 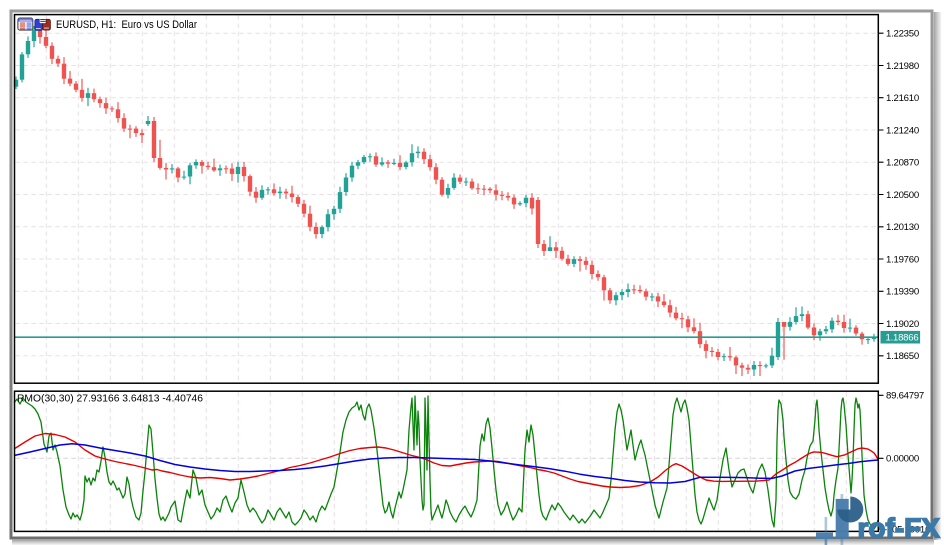 I want to click on svg-text: 1.21610, so click(x=902, y=98).